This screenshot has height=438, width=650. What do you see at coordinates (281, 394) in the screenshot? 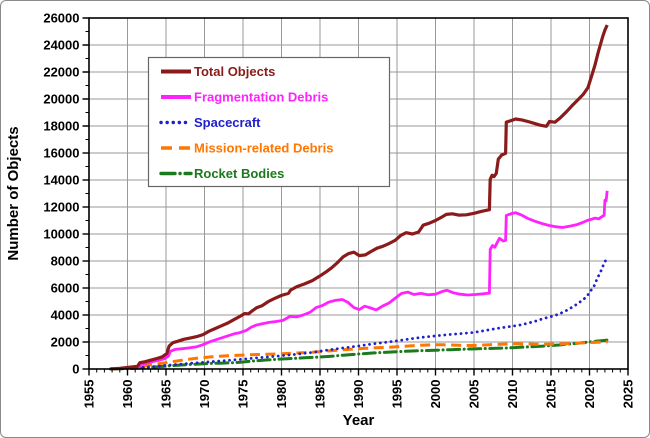
I see `x-tick-label-1980: 1980` at bounding box center [281, 394].